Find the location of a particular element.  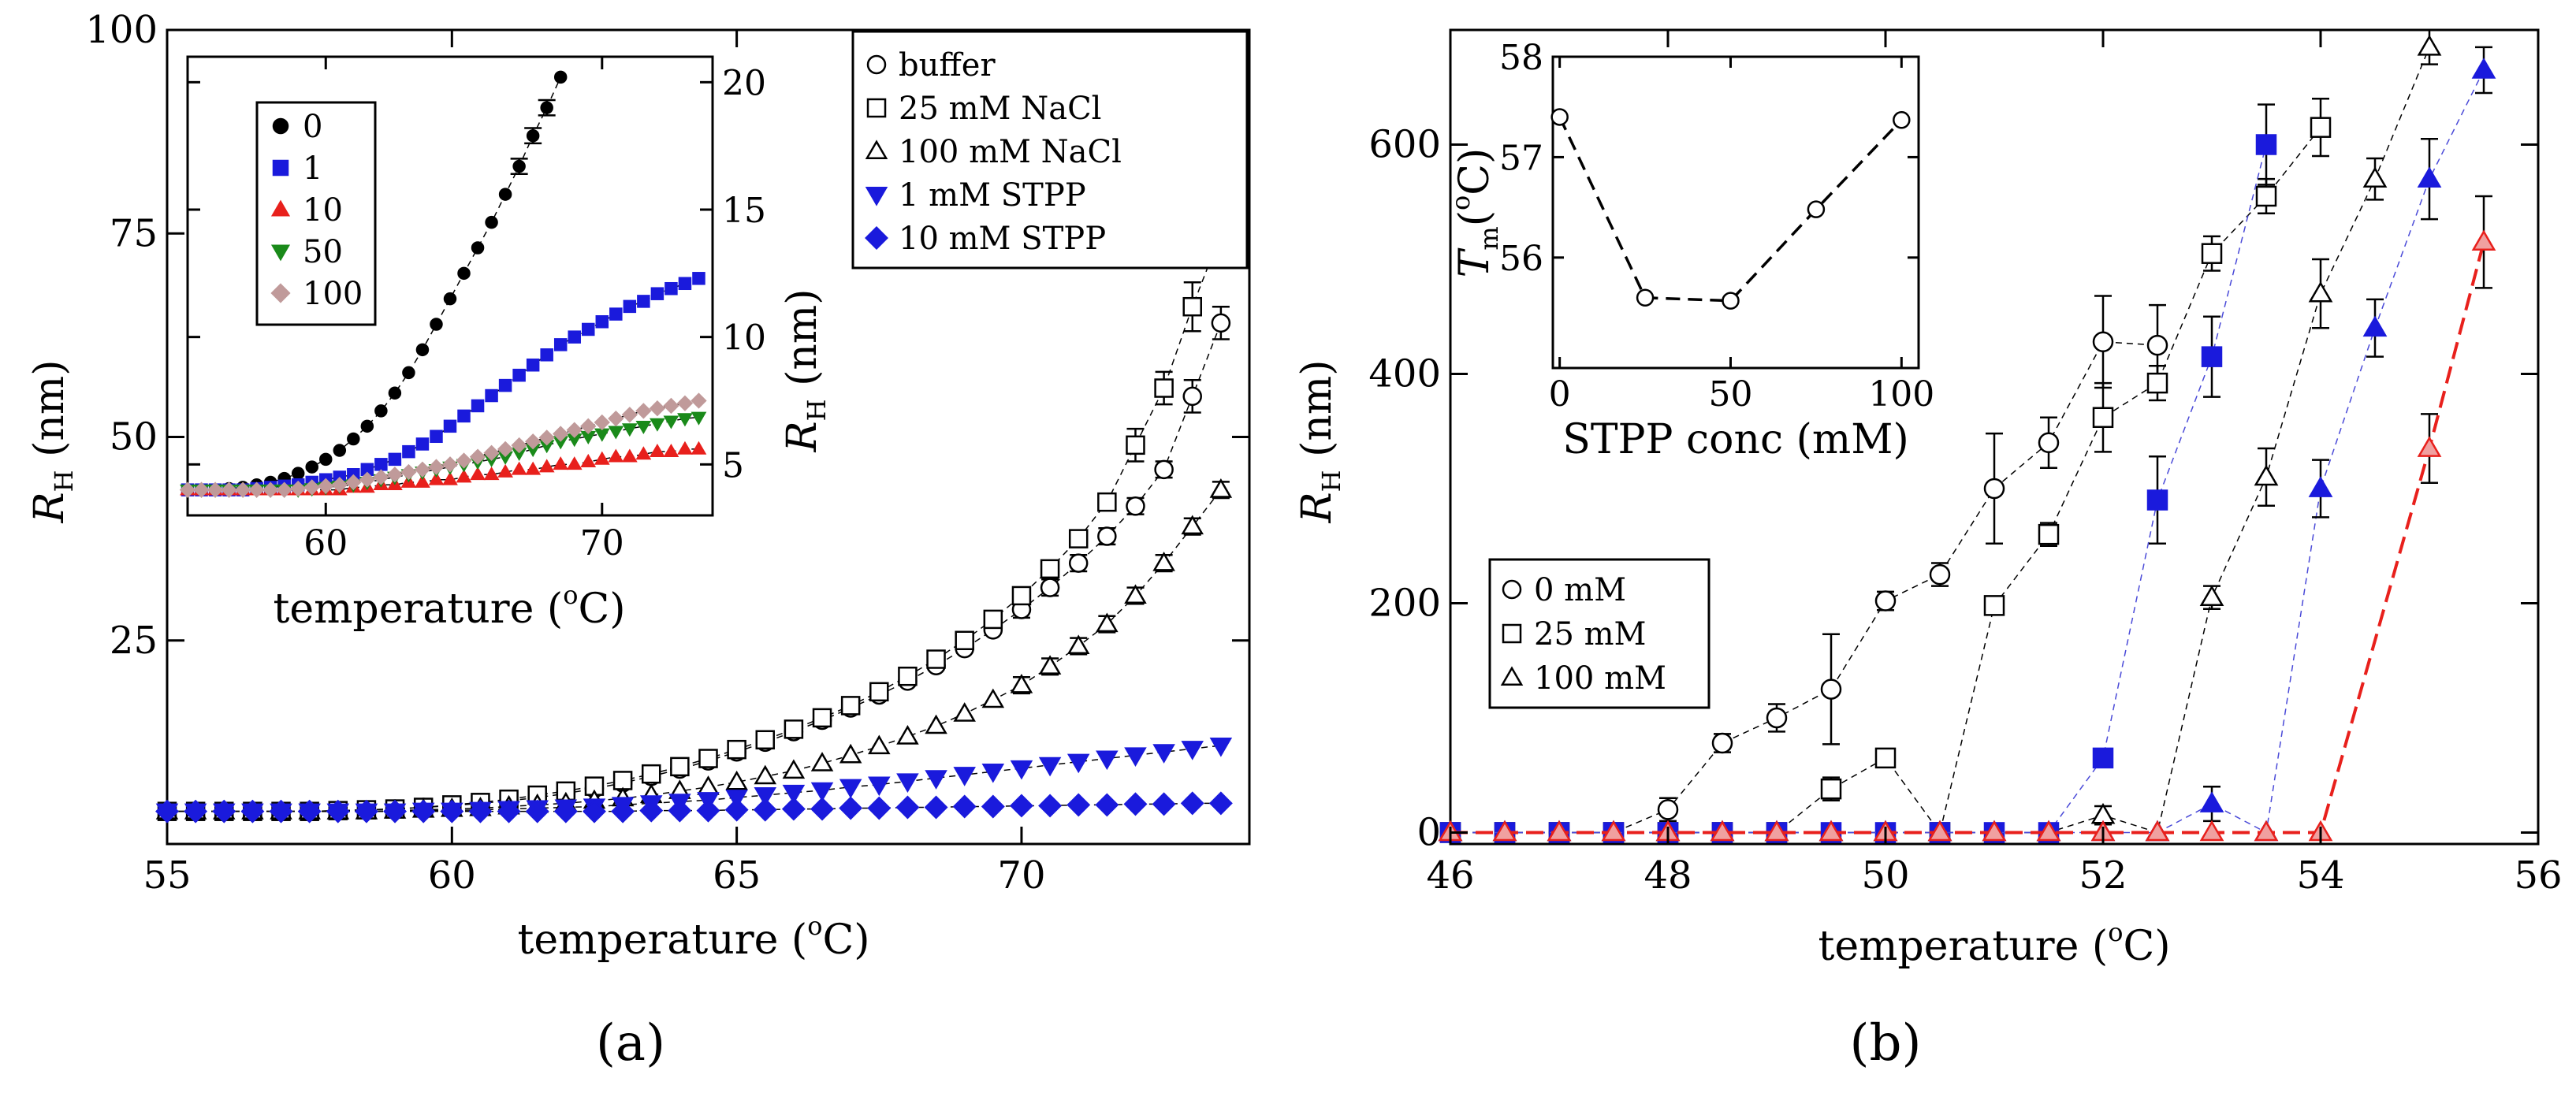

panel-b-legend: 0 mM 25 mM 100 mM is located at coordinates (1599, 633).